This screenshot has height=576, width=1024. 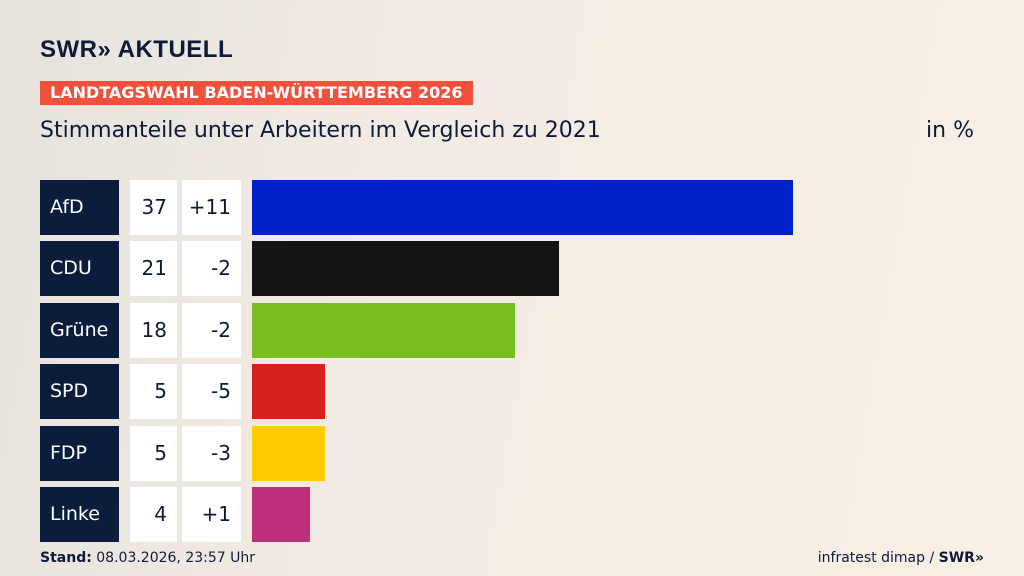 I want to click on change-label: +1, so click(x=211, y=514).